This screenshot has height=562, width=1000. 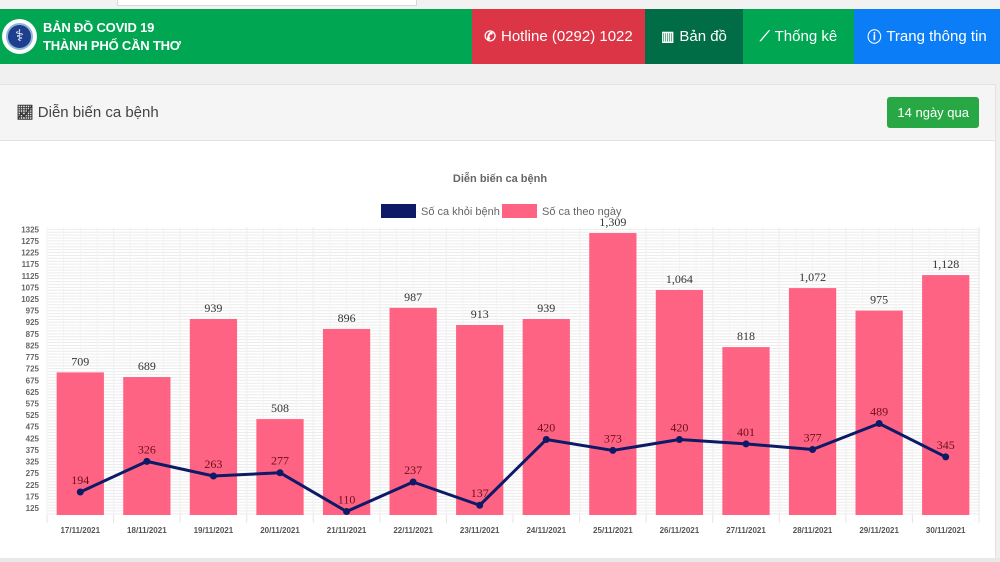 I want to click on bar-data-label: 975, so click(x=879, y=300).